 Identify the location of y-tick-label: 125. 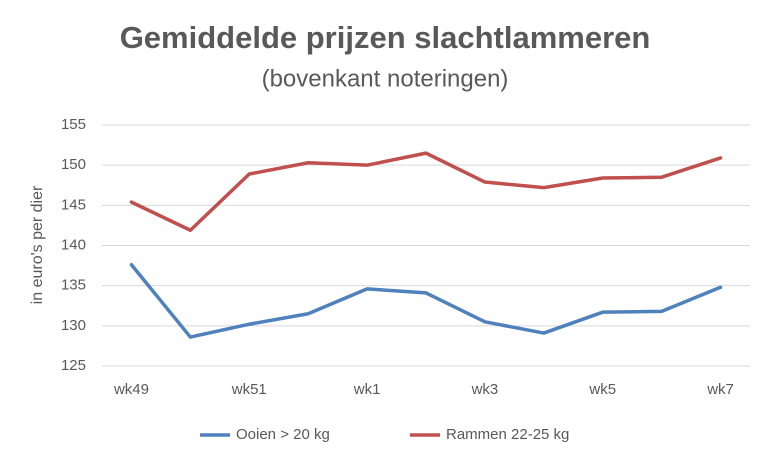
(73, 365).